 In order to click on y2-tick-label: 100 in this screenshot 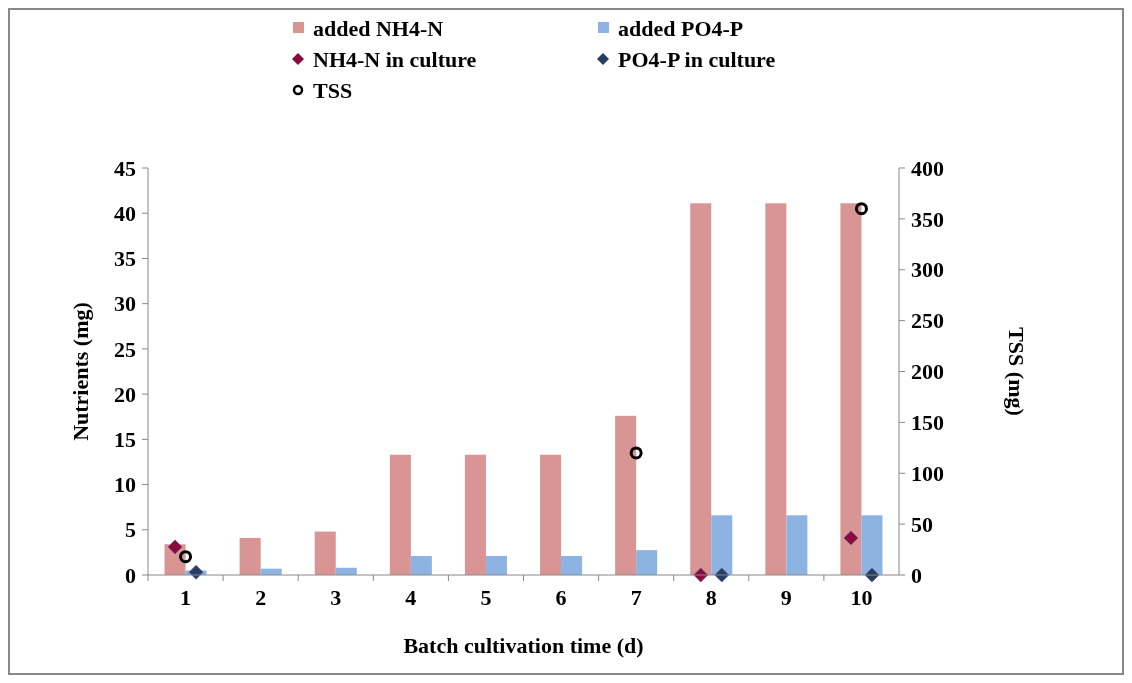, I will do `click(927, 473)`.